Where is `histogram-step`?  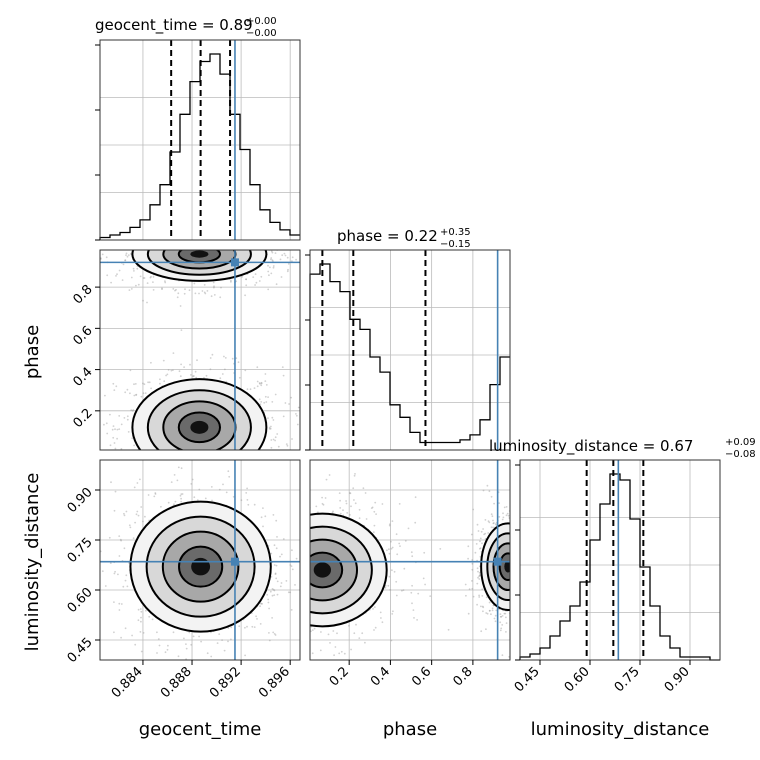 histogram-step is located at coordinates (409, 356).